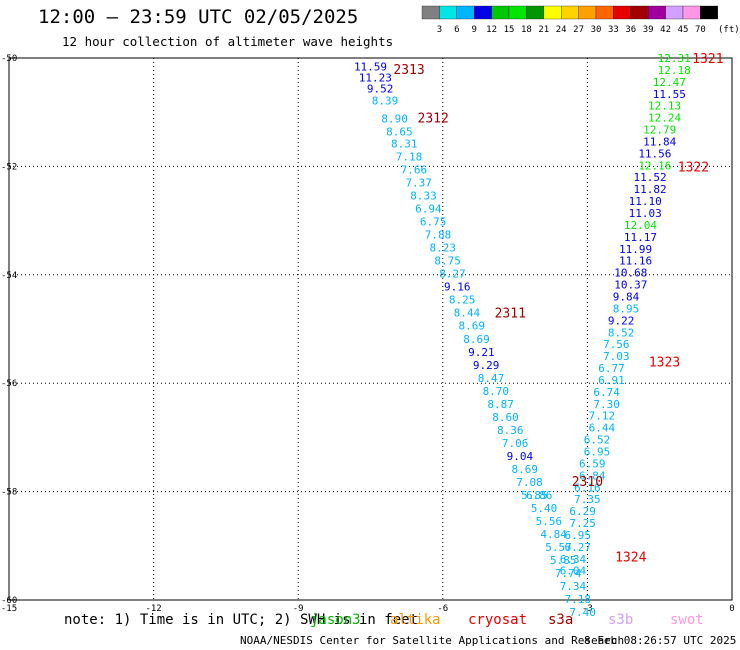 The width and height of the screenshot is (740, 650). Describe the element at coordinates (428, 209) in the screenshot. I see `wave-height-value: 6.94` at that location.